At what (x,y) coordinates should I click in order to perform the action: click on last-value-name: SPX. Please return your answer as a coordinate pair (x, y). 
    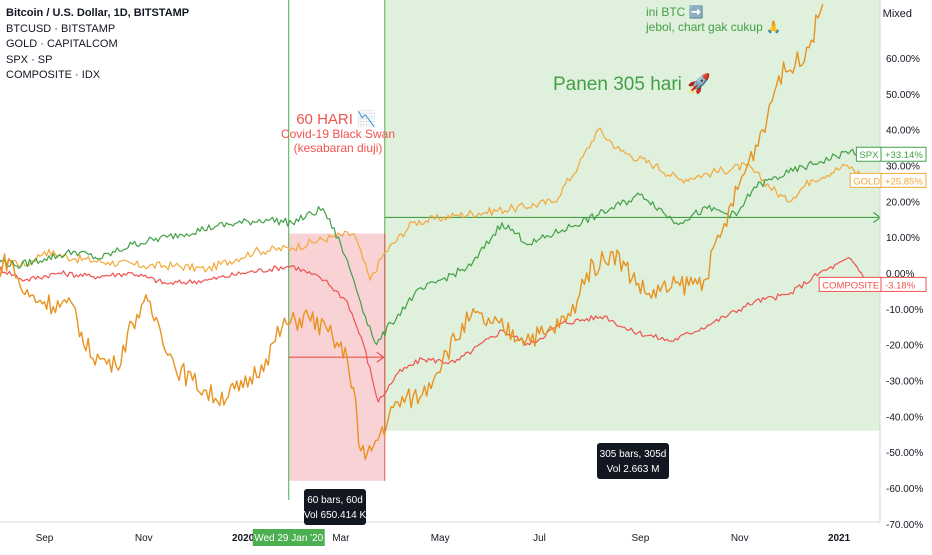
    Looking at the image, I should click on (869, 155).